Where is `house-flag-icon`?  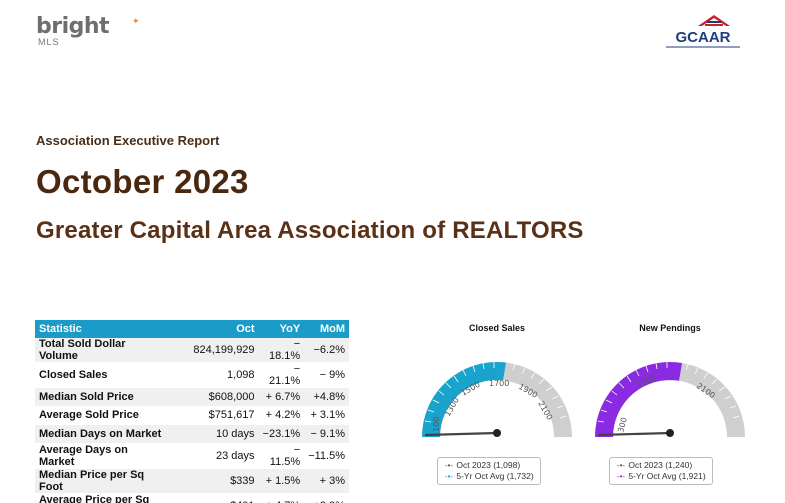 house-flag-icon is located at coordinates (714, 20).